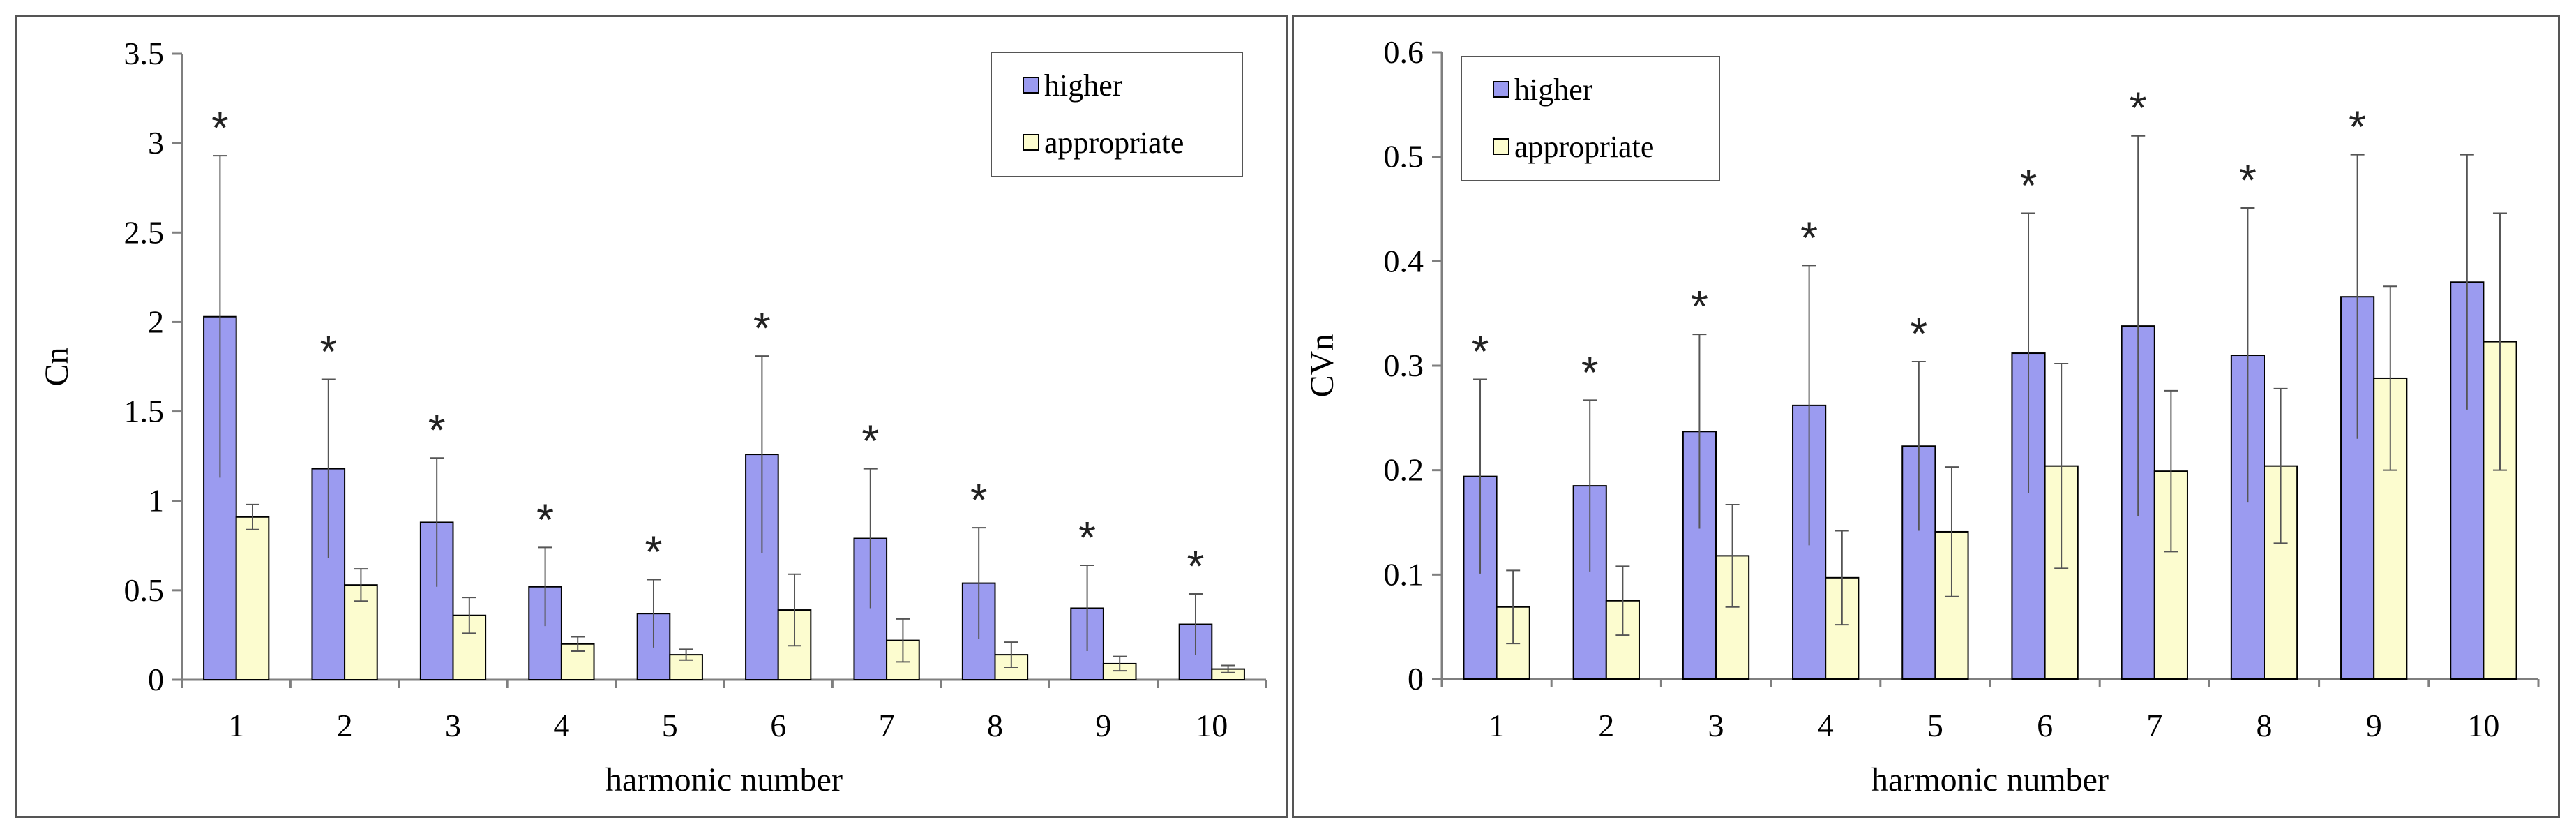  I want to click on y-tick-label: 2, so click(156, 321).